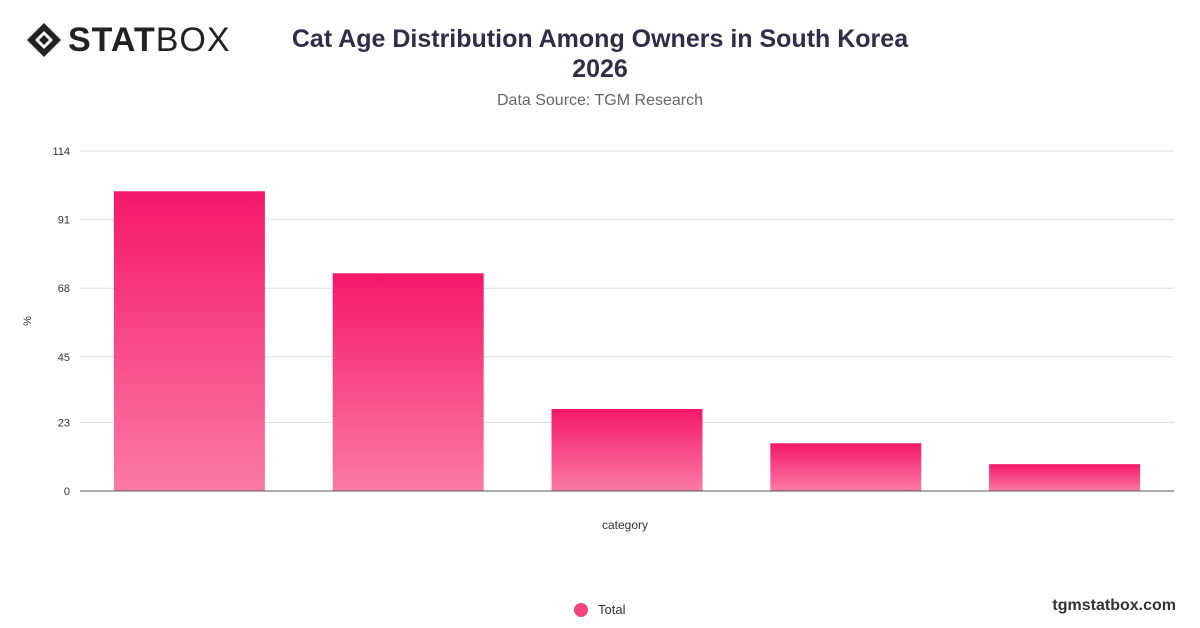  Describe the element at coordinates (44, 40) in the screenshot. I see `logo-diamond-icon` at that location.